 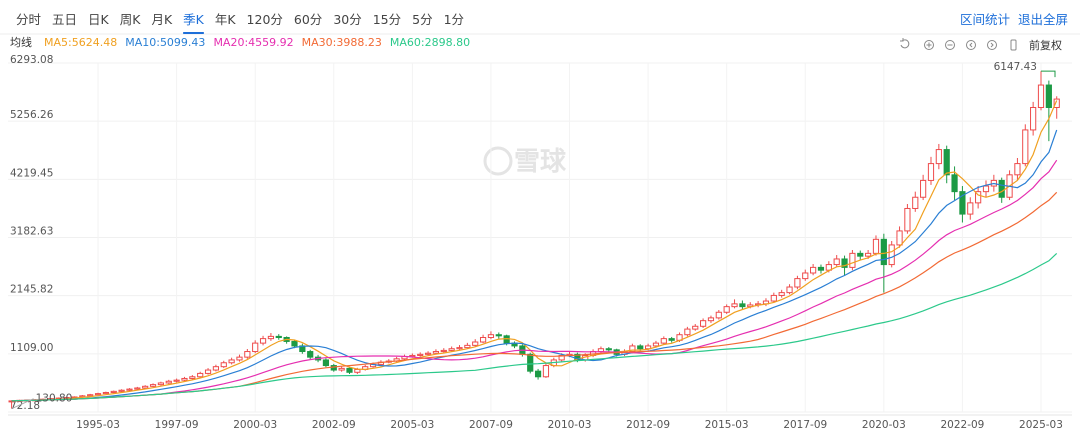 What do you see at coordinates (21, 42) in the screenshot?
I see `ma-title: 均线` at bounding box center [21, 42].